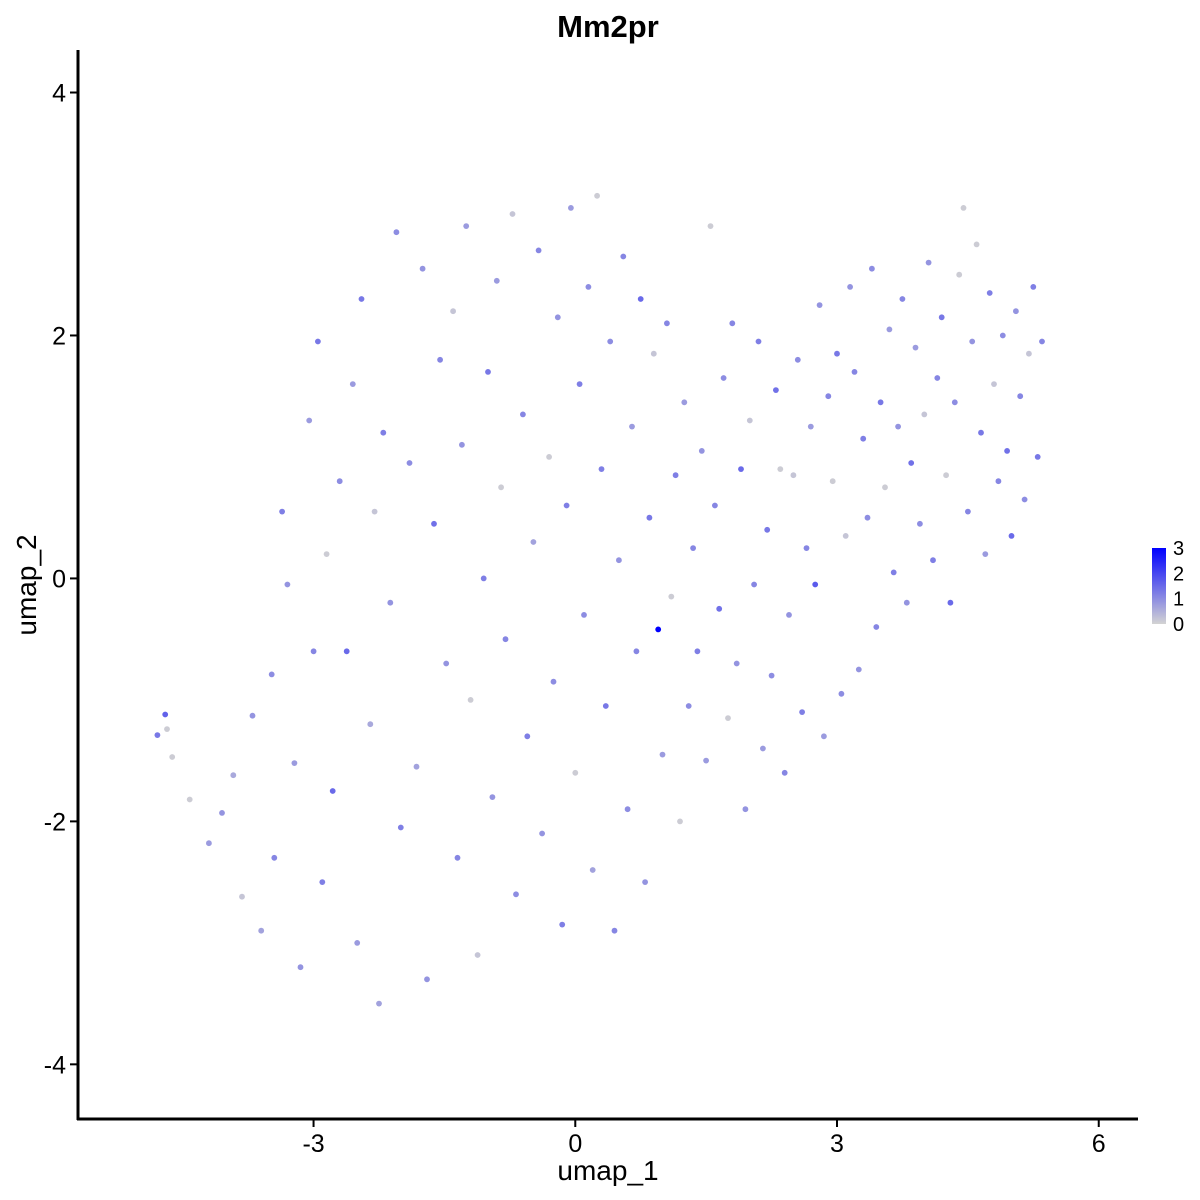 Image resolution: width=1200 pixels, height=1200 pixels. Describe the element at coordinates (704, 1138) in the screenshot. I see `x-axis-ticks: -3 0 3 6` at that location.